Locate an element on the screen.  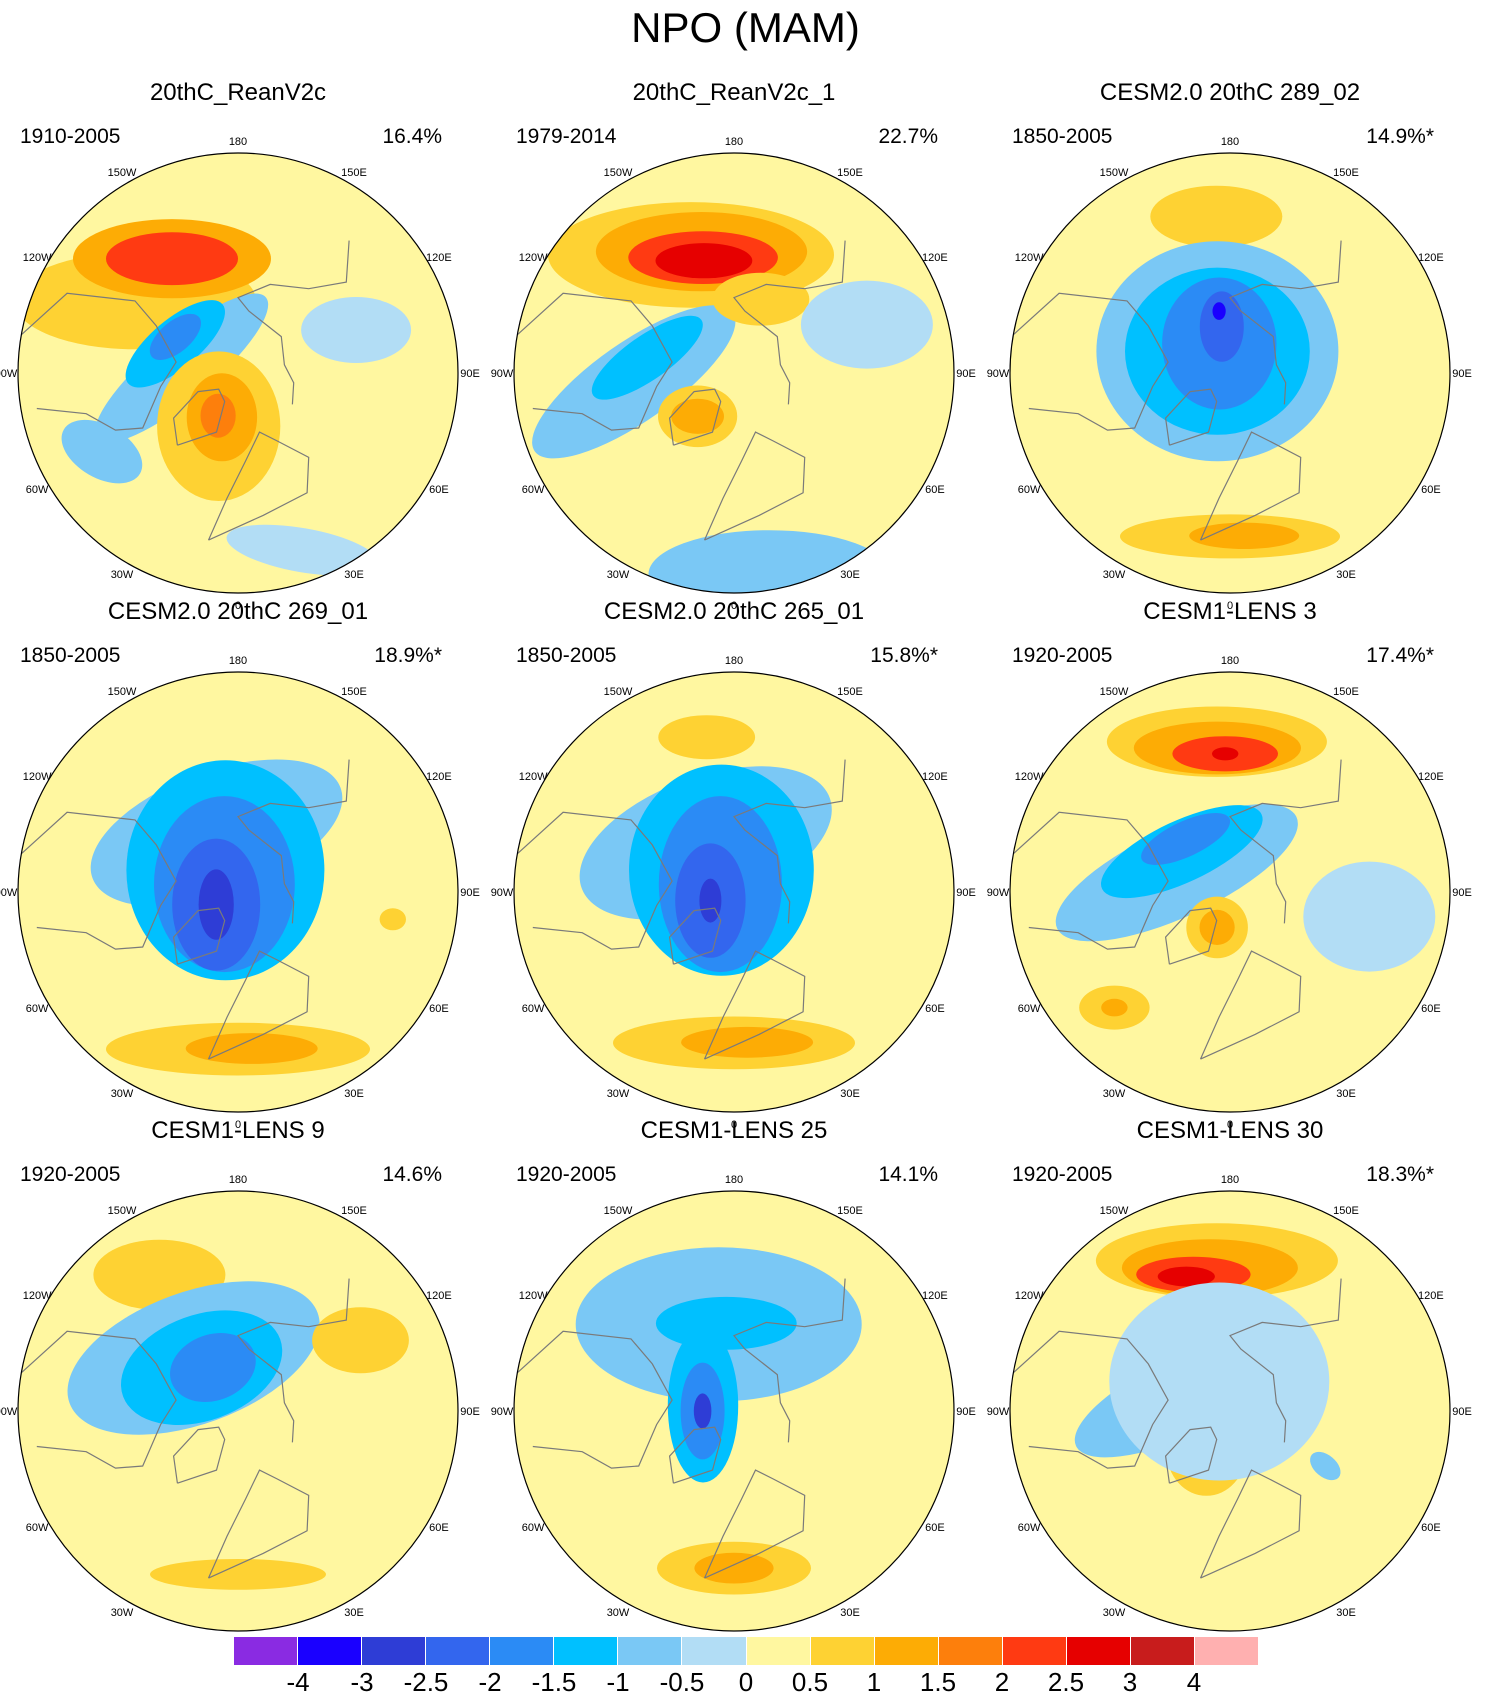
longitude-label: 0 is located at coordinates (734, 1125).